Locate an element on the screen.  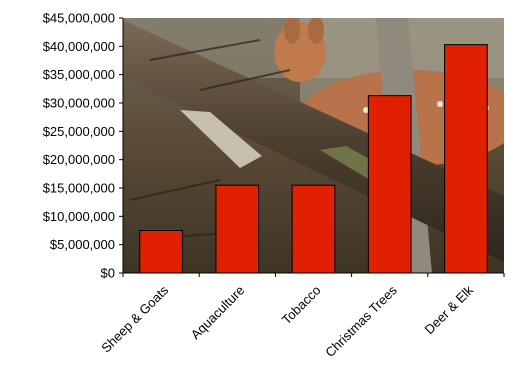
y-tick-label: $40,000,000 is located at coordinates (79, 46).